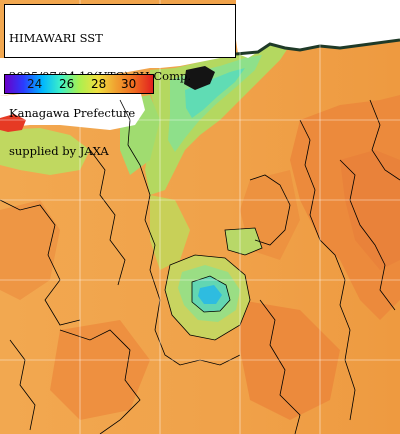 The height and width of the screenshot is (434, 400). Describe the element at coordinates (59, 150) in the screenshot. I see `info-credit: supplied by JAXA` at that location.